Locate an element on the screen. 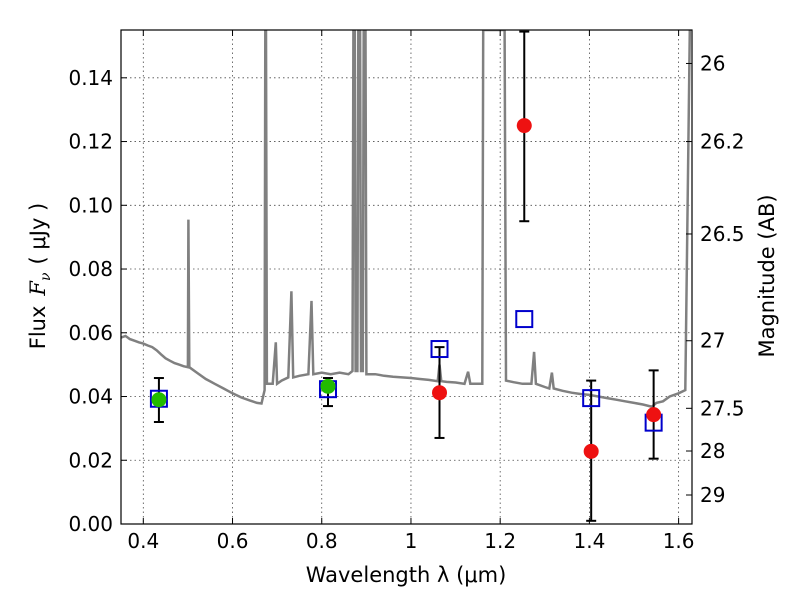 The width and height of the screenshot is (800, 600). y-tick-label: 0.02 is located at coordinates (90, 460).